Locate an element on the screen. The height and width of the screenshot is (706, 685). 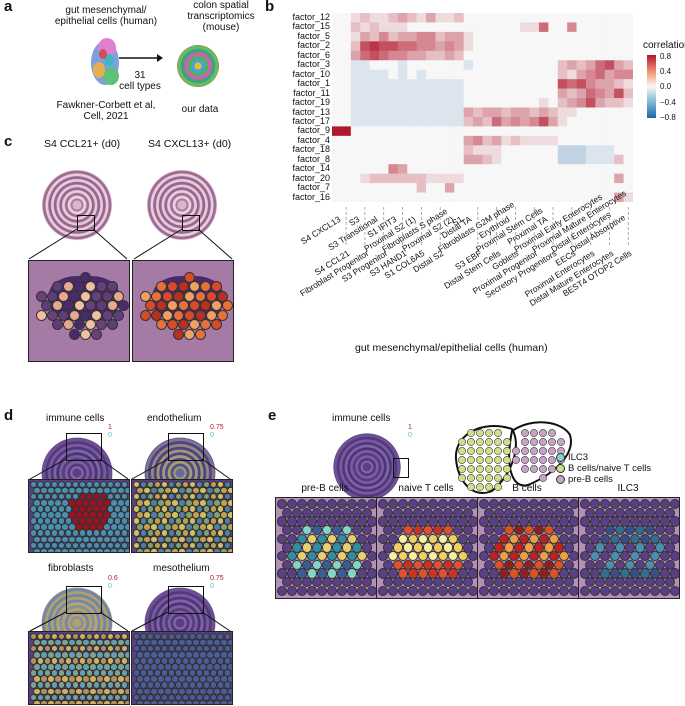
colorbar-tick: −0.4 is located at coordinates (668, 102).